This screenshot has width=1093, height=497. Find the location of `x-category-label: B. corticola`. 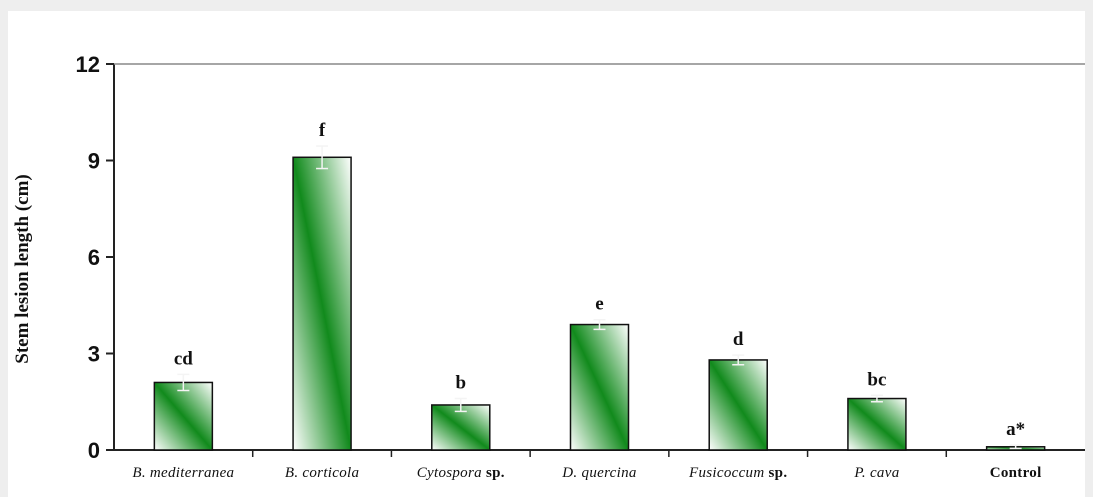

x-category-label: B. corticola is located at coordinates (322, 473).